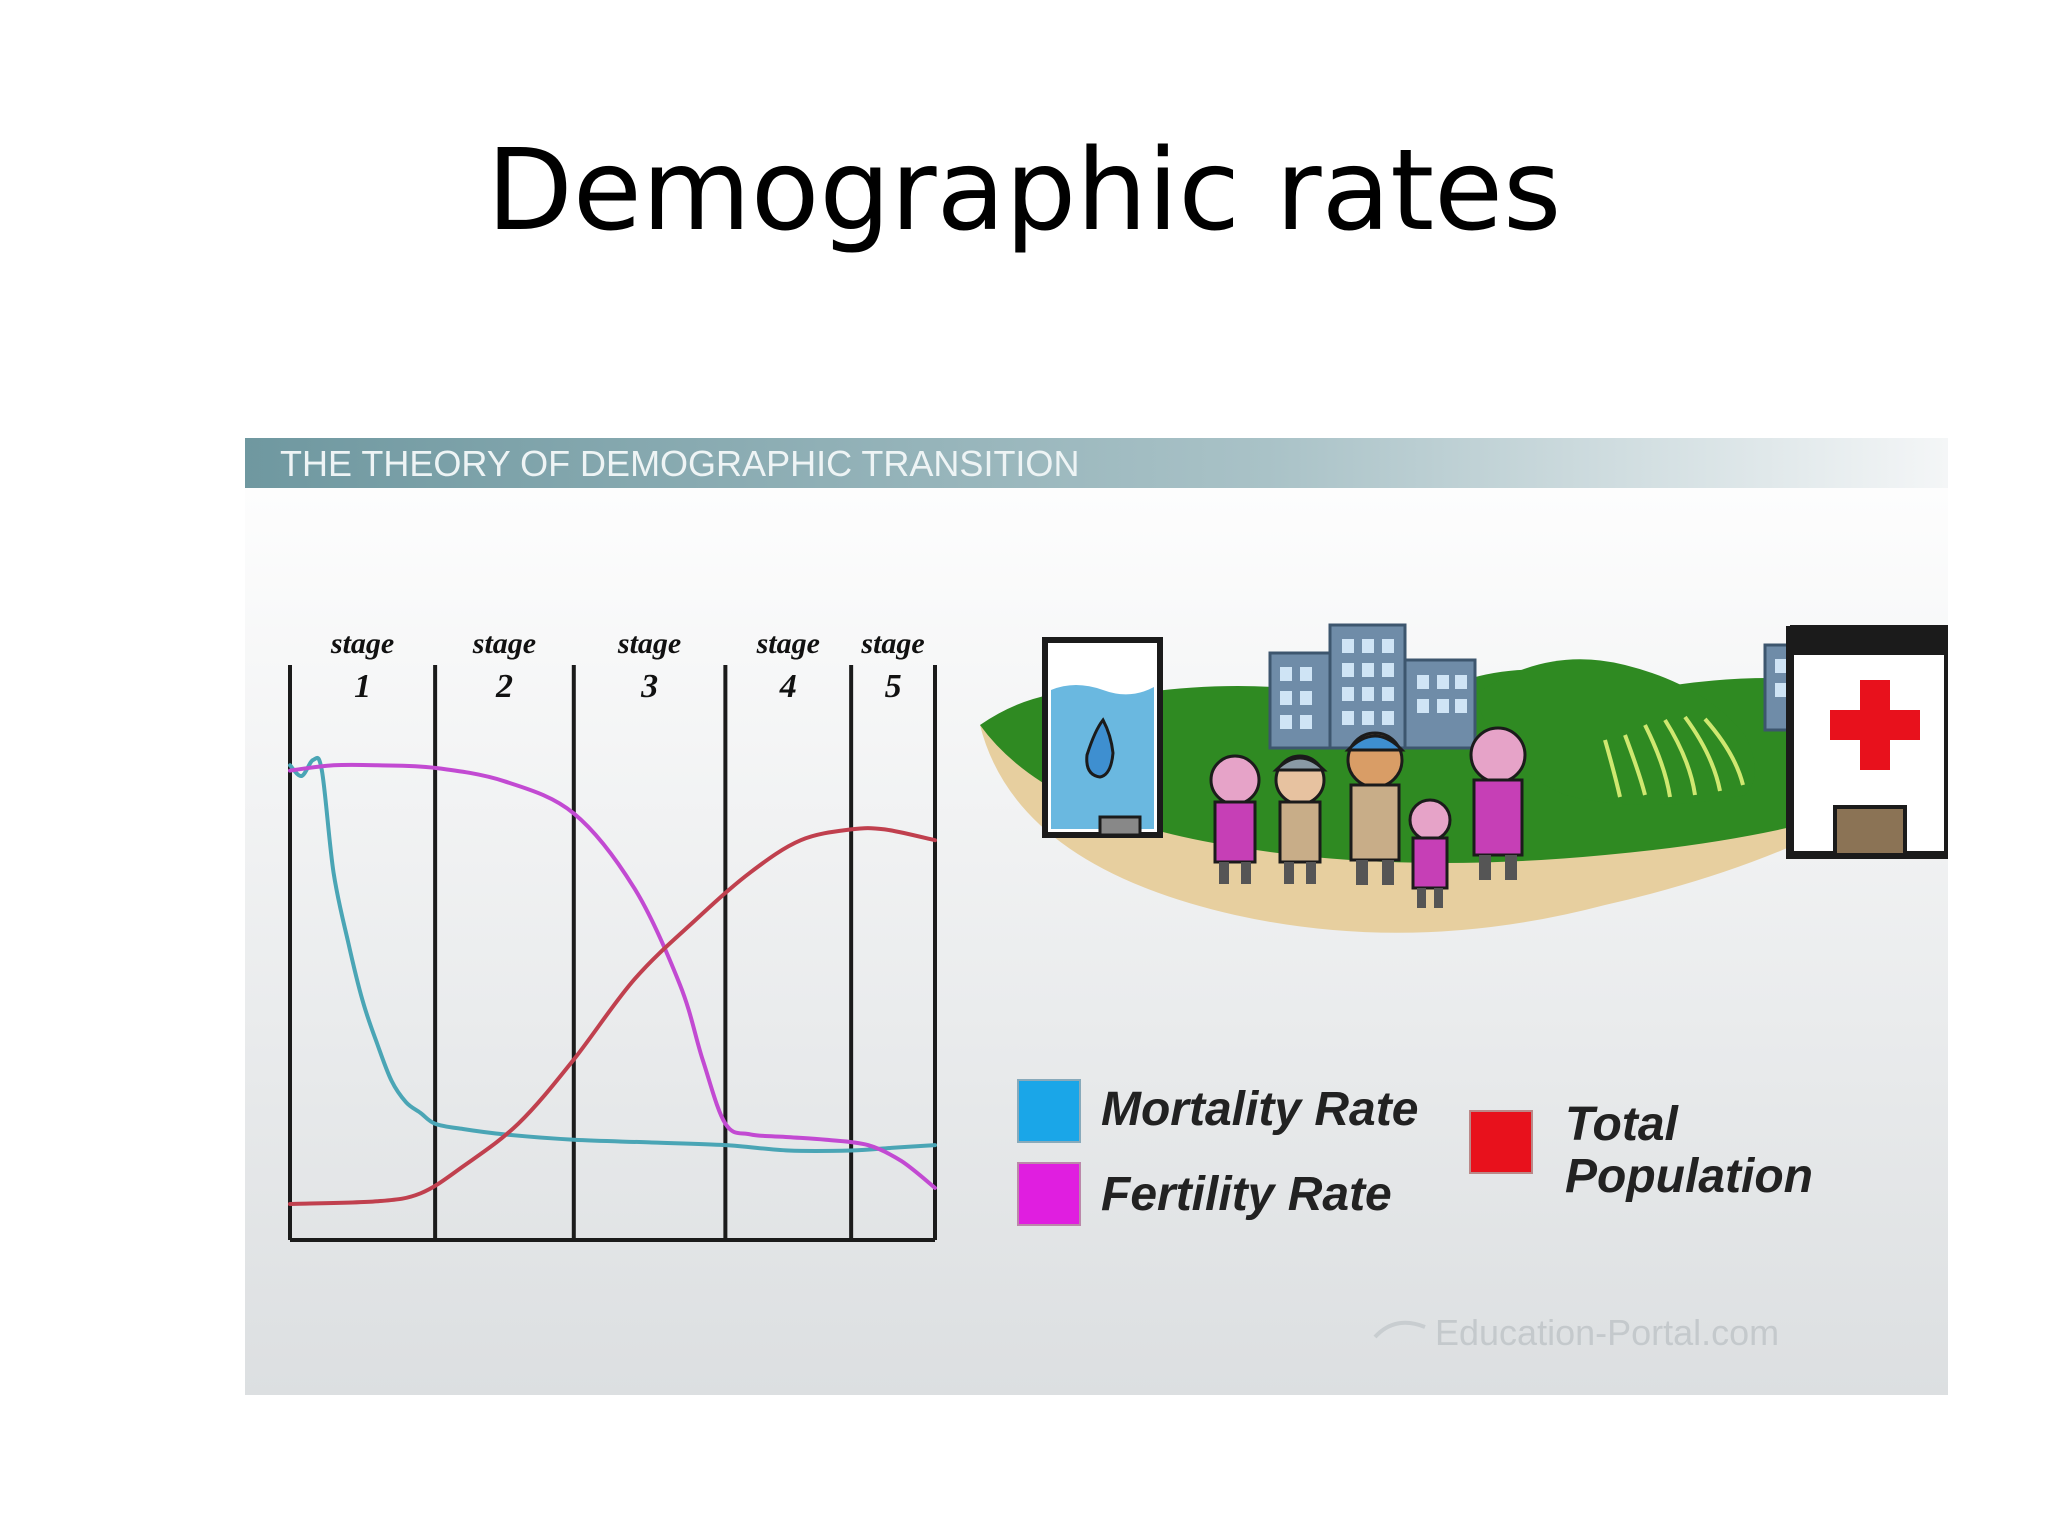 The width and height of the screenshot is (2048, 1536). Describe the element at coordinates (649, 643) in the screenshot. I see `stage-label-3: stage` at that location.